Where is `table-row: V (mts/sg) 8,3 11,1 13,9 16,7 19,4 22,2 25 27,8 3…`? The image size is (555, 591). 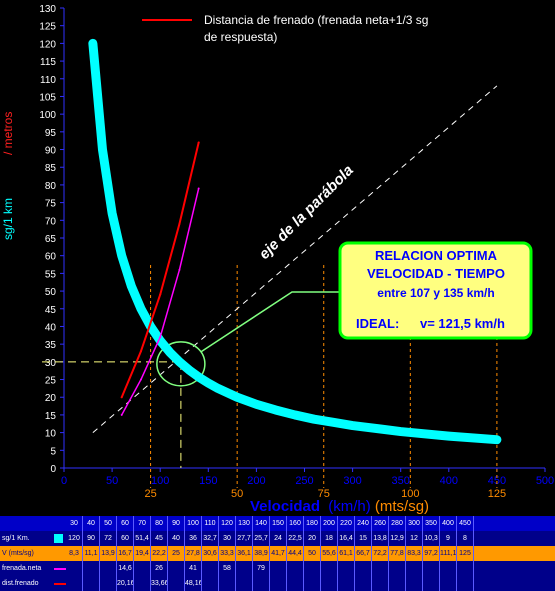 table-row: V (mts/sg) 8,3 11,1 13,9 16,7 19,4 22,2 25 27,8 3… is located at coordinates (277, 553).